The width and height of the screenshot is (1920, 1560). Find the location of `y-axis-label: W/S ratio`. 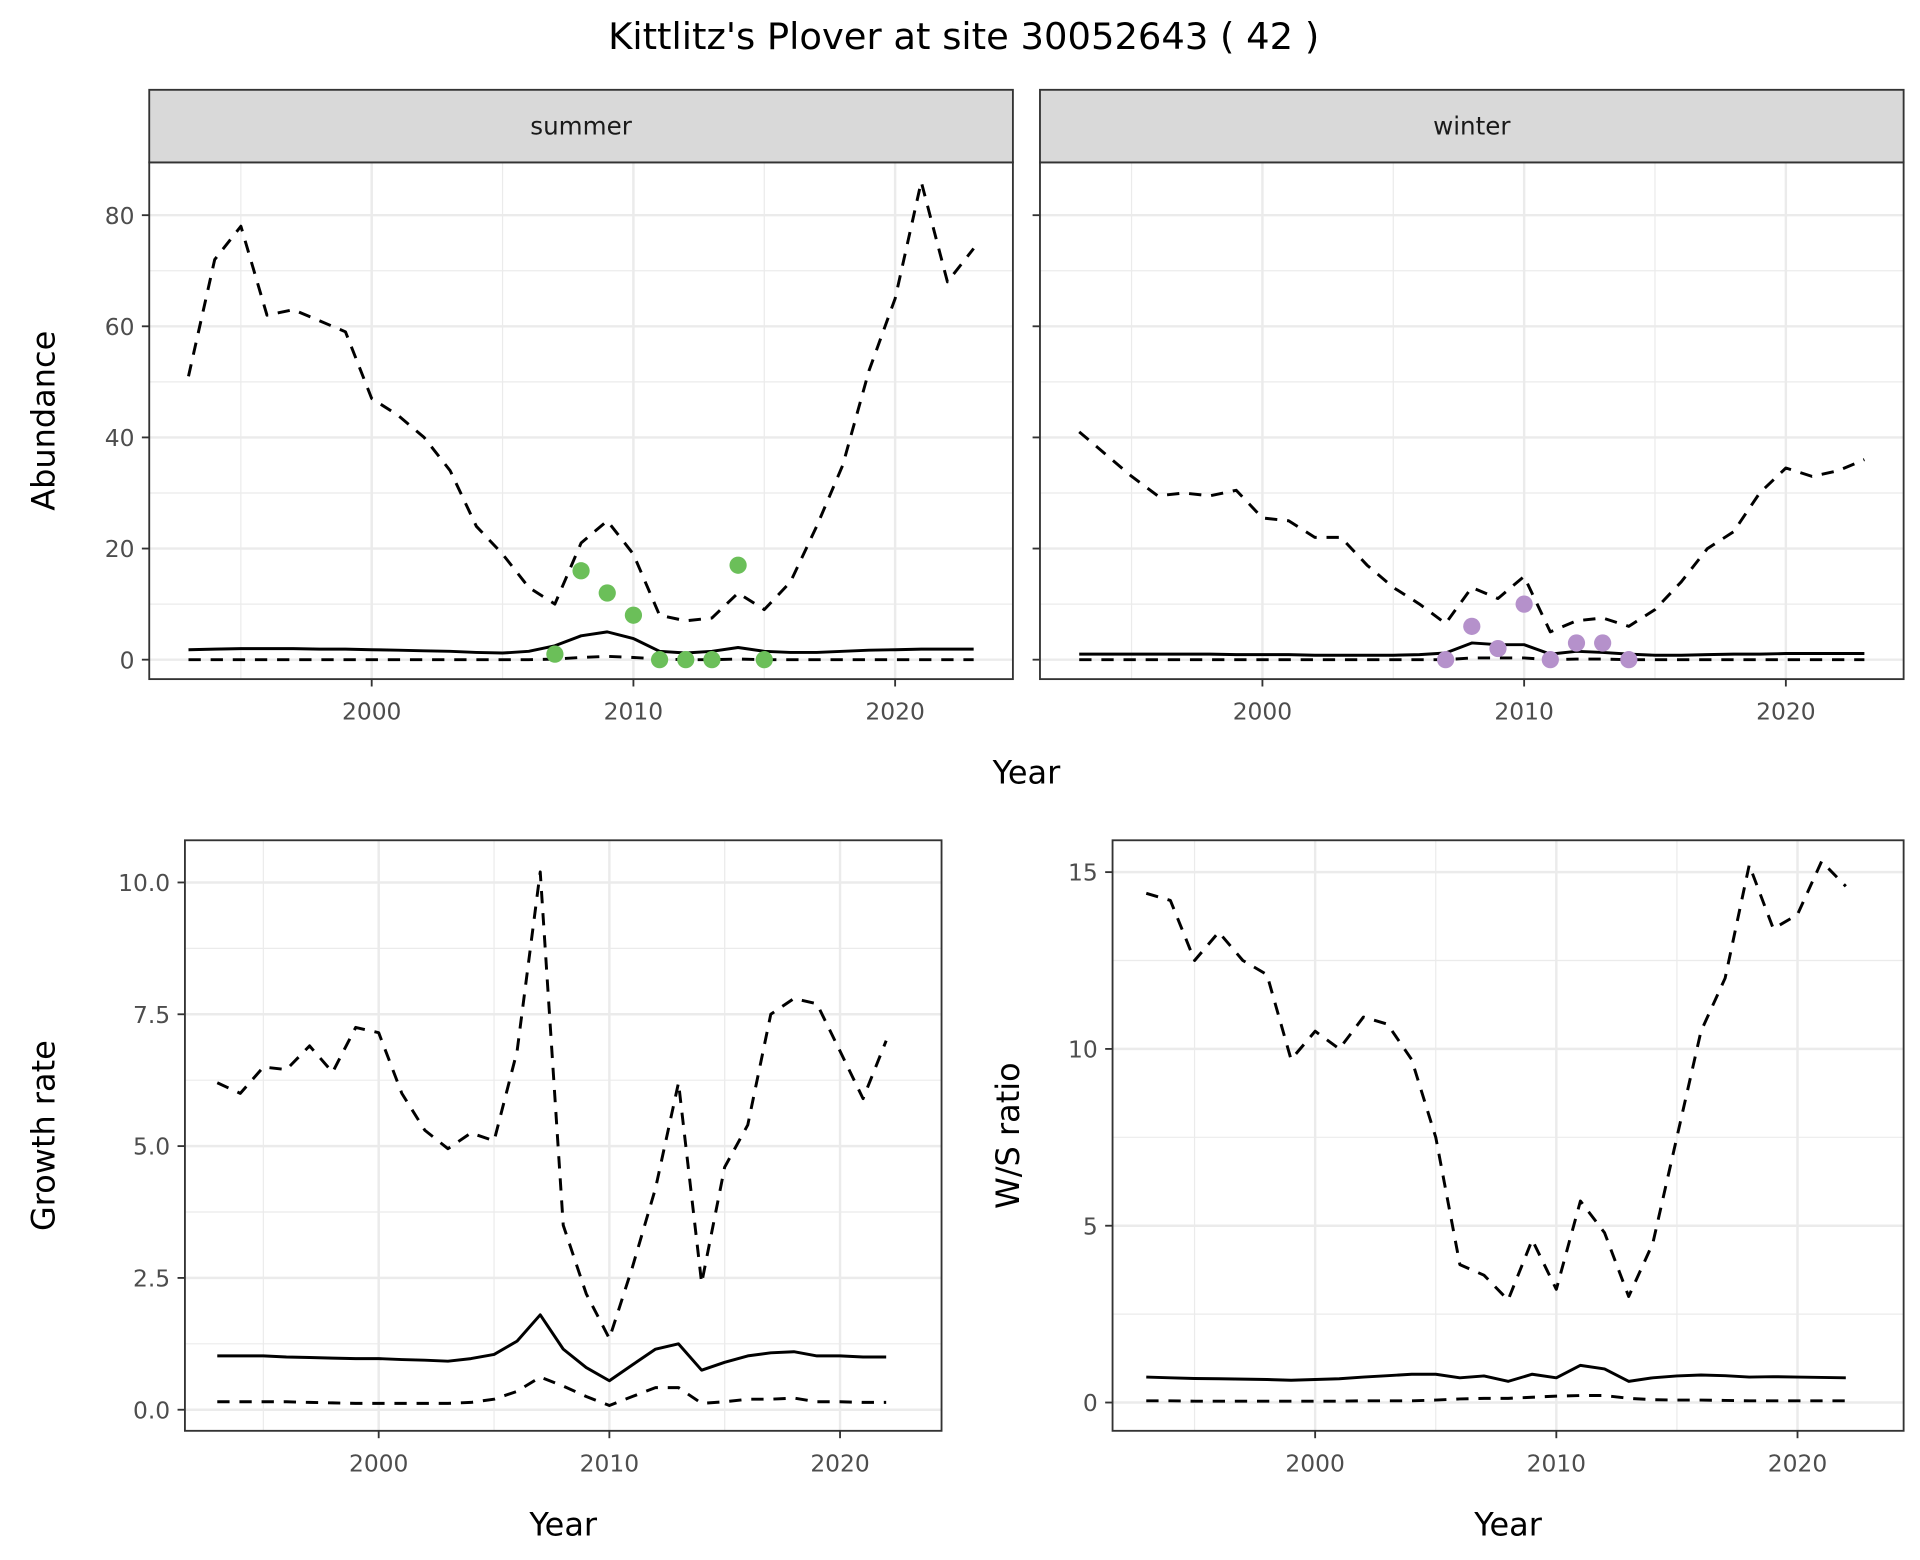

y-axis-label: W/S ratio is located at coordinates (1008, 1135).